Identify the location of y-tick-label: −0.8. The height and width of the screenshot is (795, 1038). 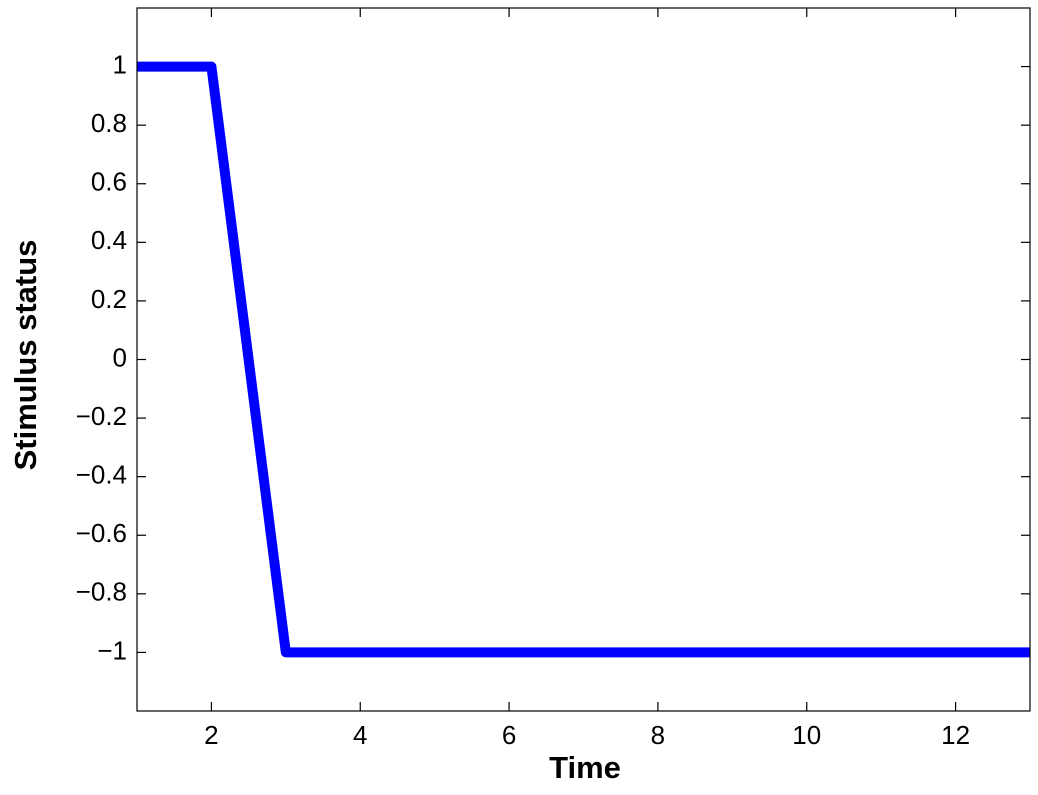
(101, 592).